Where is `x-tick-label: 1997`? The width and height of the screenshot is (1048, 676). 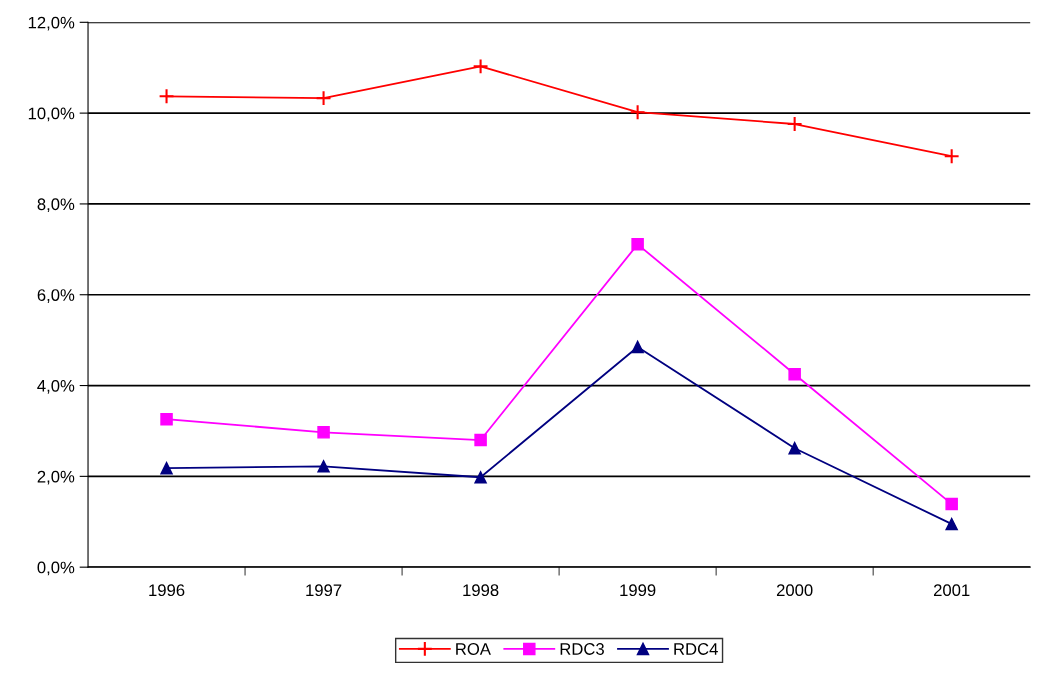 x-tick-label: 1997 is located at coordinates (324, 590).